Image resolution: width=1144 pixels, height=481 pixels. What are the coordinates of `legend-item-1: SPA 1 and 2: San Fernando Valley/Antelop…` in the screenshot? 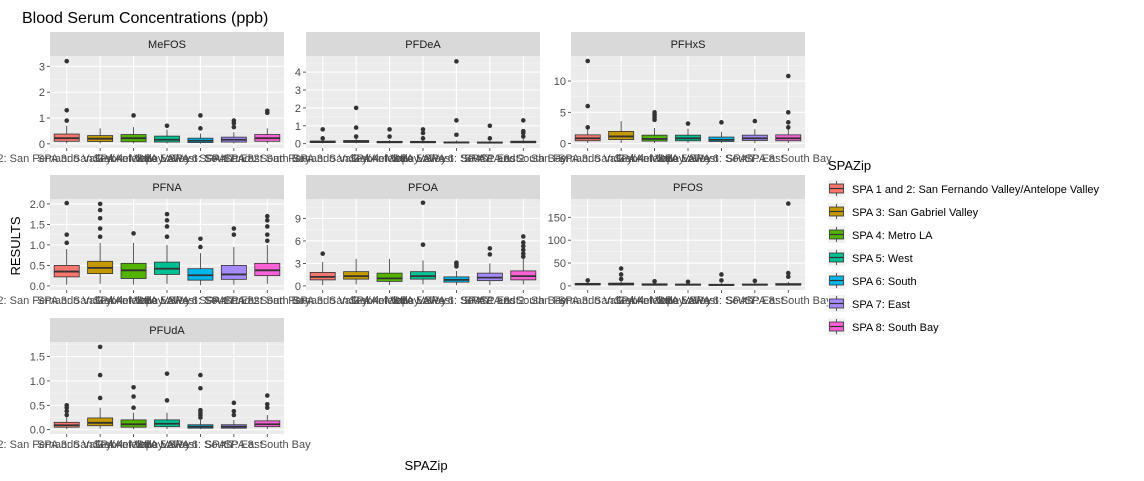 It's located at (964, 188).